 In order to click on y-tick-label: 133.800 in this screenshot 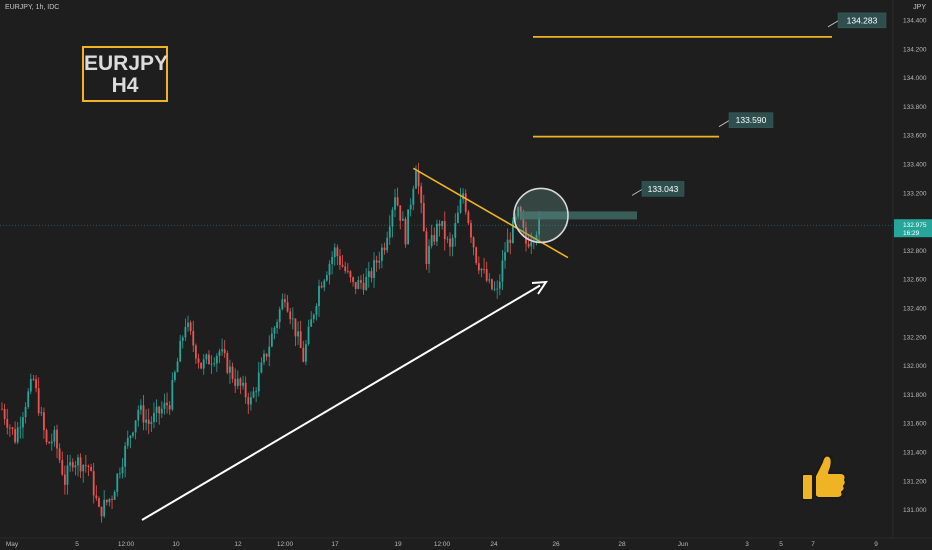, I will do `click(915, 107)`.